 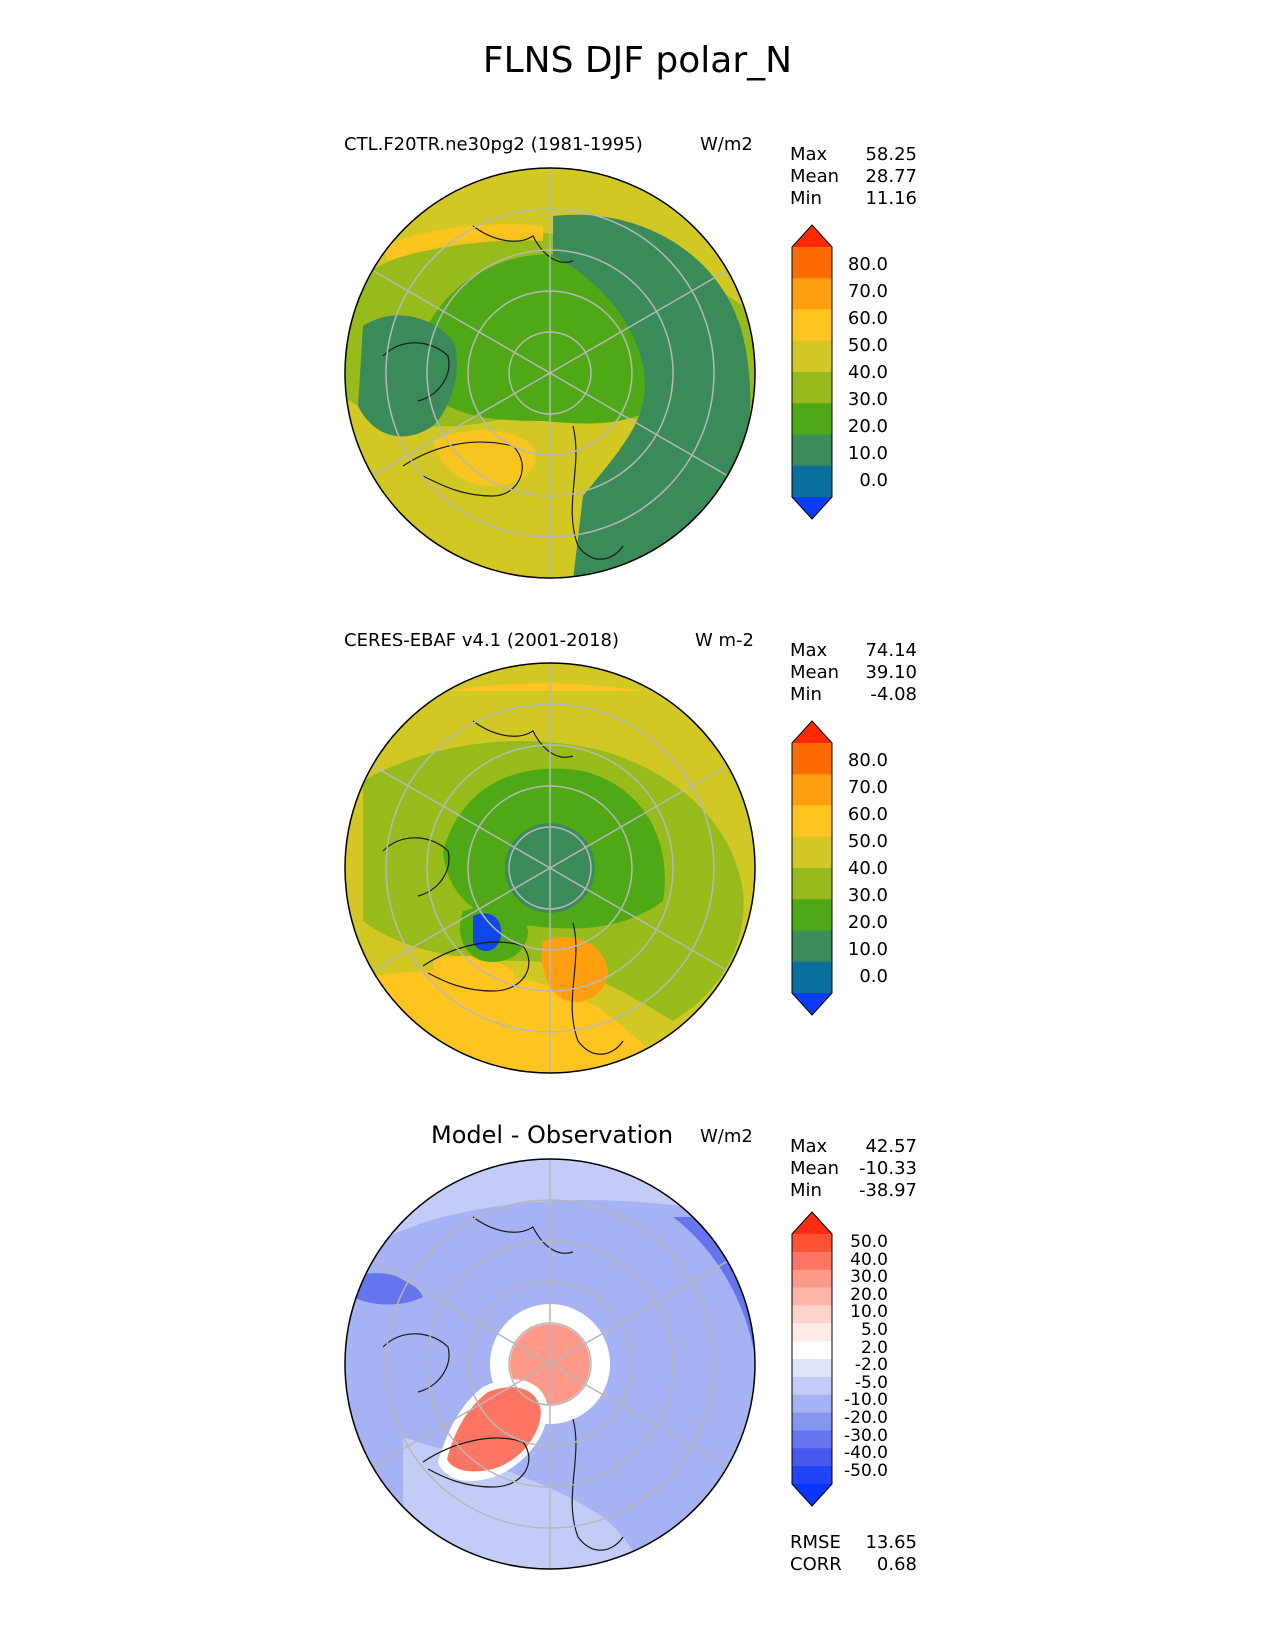 I want to click on cbar-tick: 2.0, so click(x=874, y=1347).